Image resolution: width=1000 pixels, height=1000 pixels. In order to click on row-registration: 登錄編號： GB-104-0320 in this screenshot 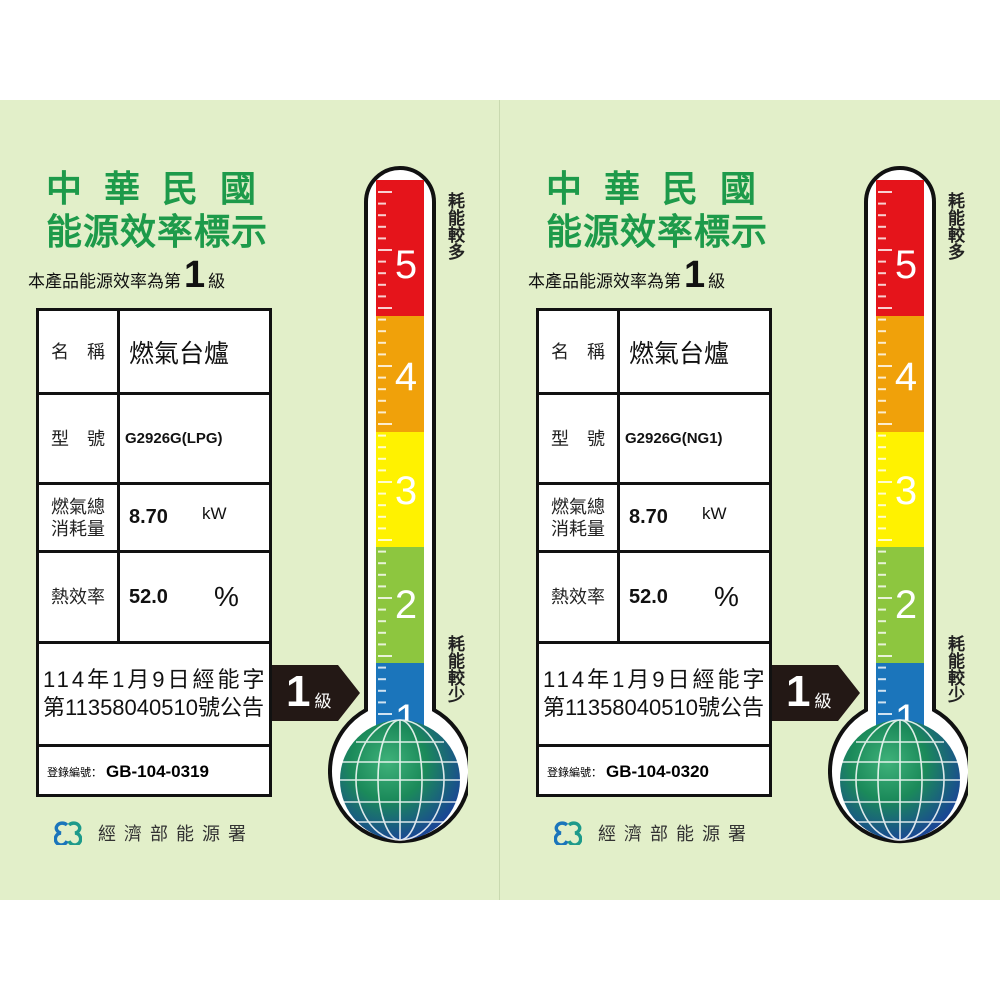, I will do `click(654, 772)`.